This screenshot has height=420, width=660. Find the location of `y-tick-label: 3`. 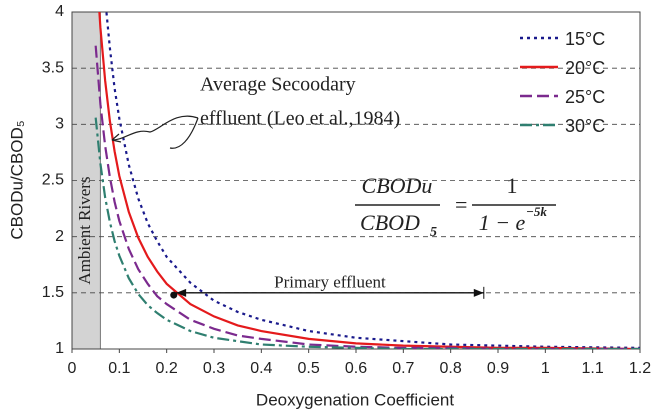

y-tick-label: 3 is located at coordinates (59, 124).